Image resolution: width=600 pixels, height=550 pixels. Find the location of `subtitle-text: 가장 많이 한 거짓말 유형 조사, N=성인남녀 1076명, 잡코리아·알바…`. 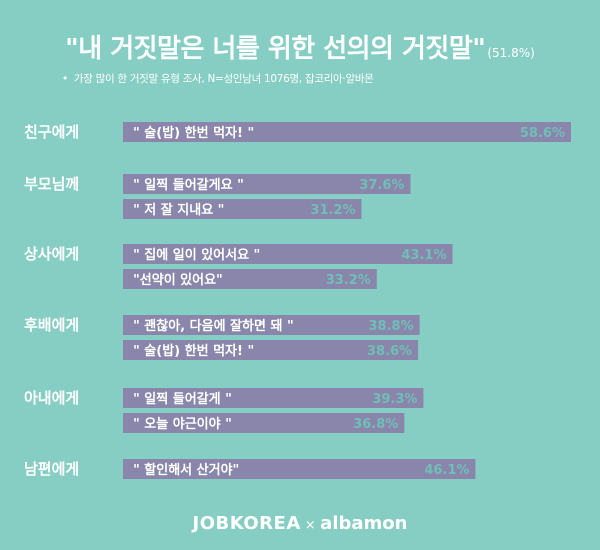

subtitle-text: 가장 많이 한 거짓말 유형 조사, N=성인남녀 1076명, 잡코리아·알바… is located at coordinates (223, 79).